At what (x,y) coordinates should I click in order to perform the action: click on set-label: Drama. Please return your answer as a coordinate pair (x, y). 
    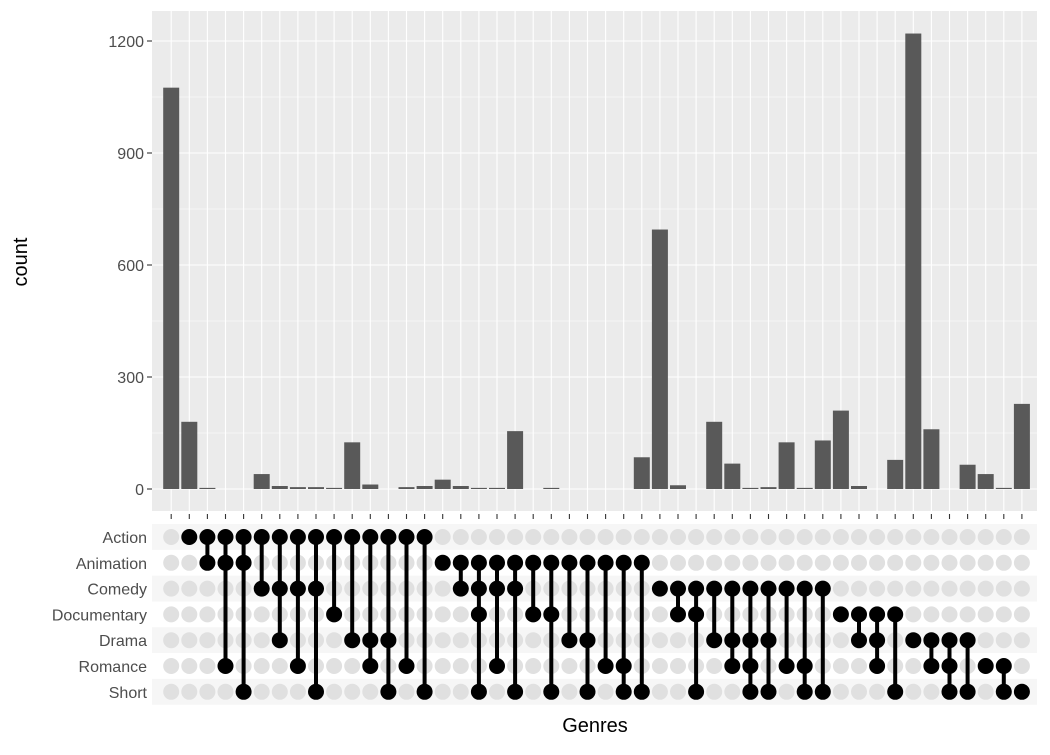
    Looking at the image, I should click on (123, 641).